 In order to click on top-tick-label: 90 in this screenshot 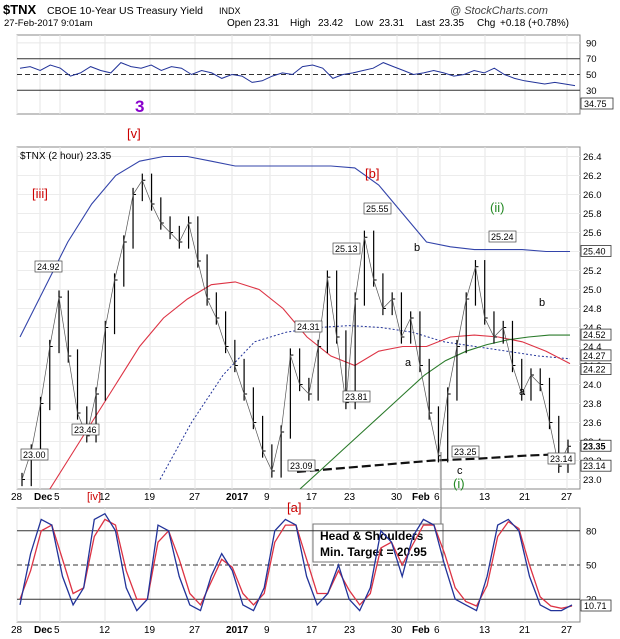, I will do `click(591, 43)`.